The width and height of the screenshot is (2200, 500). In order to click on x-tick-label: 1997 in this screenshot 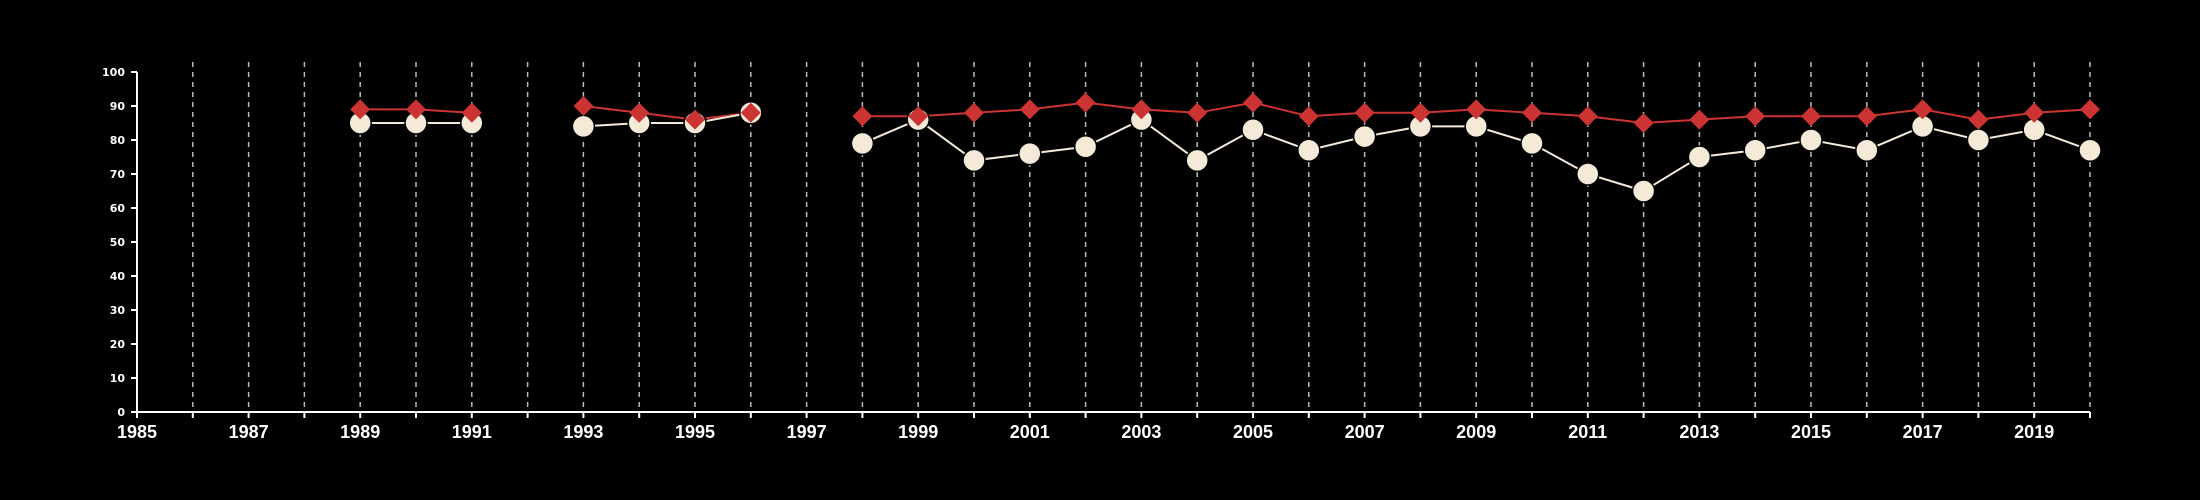, I will do `click(807, 432)`.